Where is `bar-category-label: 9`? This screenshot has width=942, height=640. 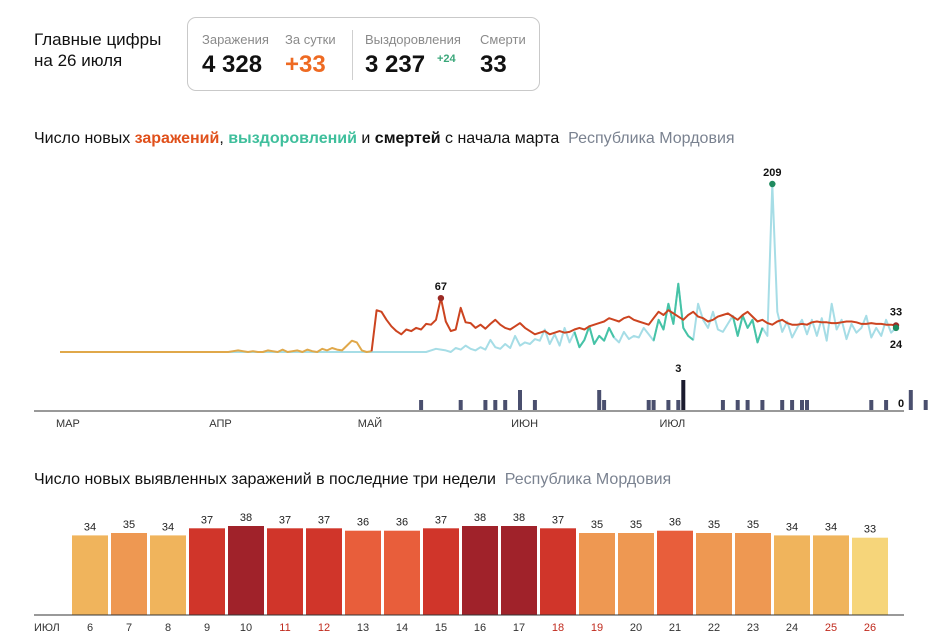 bar-category-label: 9 is located at coordinates (207, 628).